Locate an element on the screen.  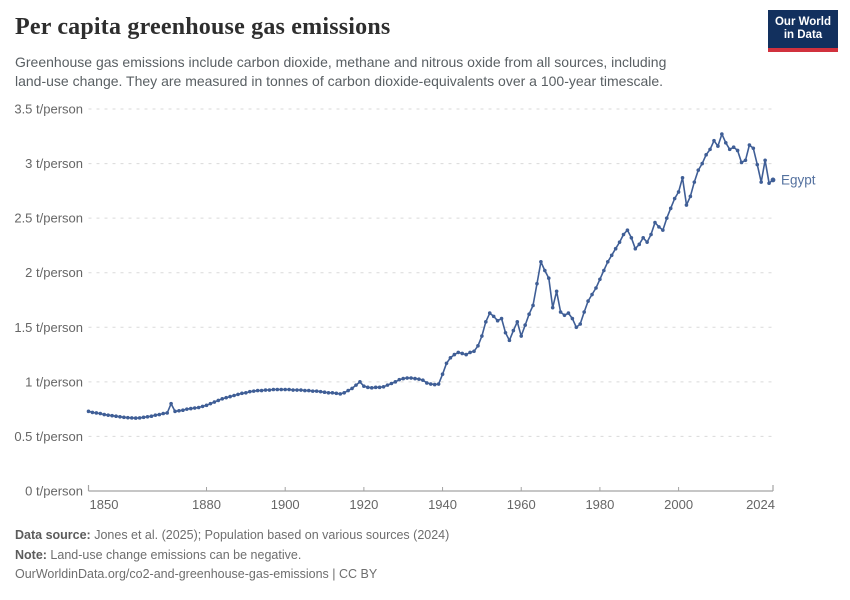
series-end-point is located at coordinates (773, 180).